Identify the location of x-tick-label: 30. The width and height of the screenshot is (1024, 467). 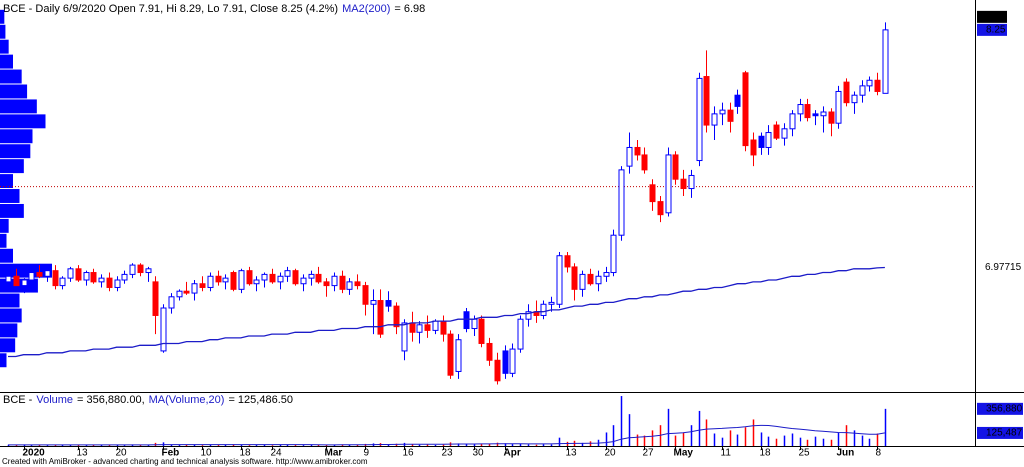
(479, 453).